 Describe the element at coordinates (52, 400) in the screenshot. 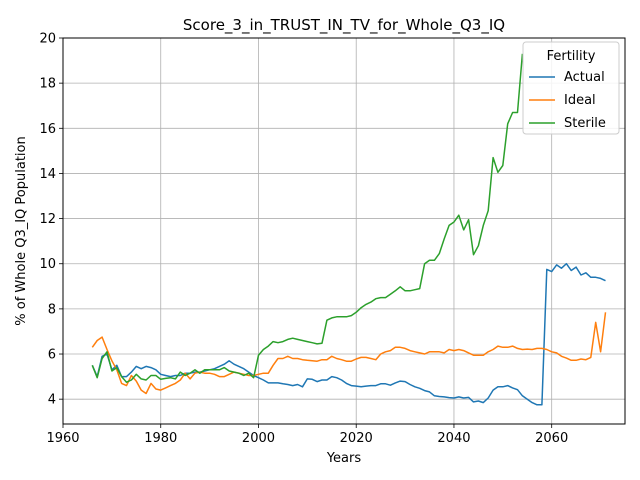

I see `y-tick-label: 4` at that location.